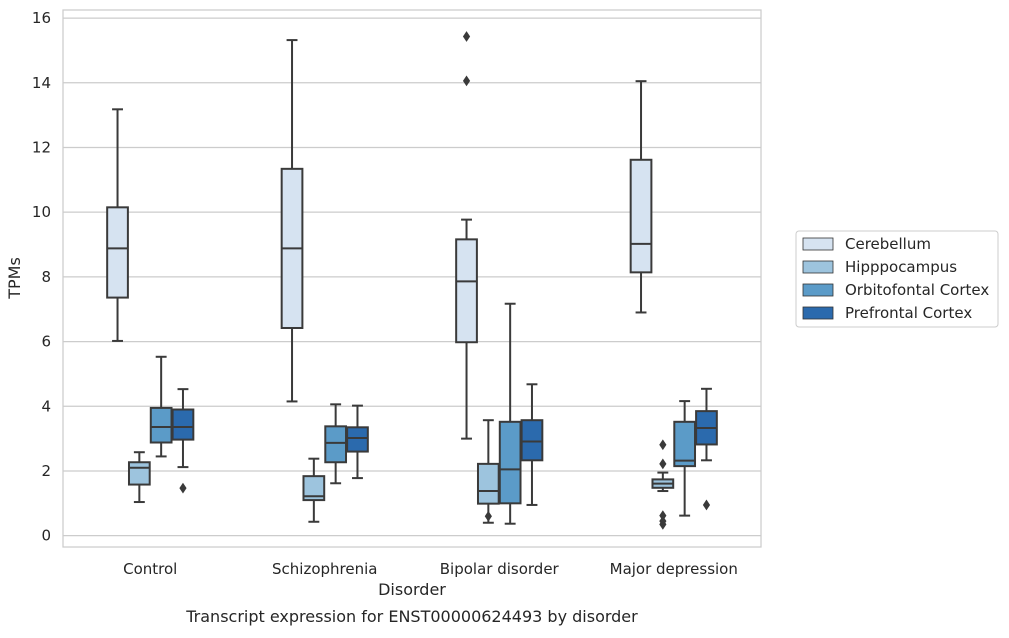 Image resolution: width=1009 pixels, height=638 pixels. What do you see at coordinates (818, 290) in the screenshot?
I see `legend-swatch-orbitofontal-cortex` at bounding box center [818, 290].